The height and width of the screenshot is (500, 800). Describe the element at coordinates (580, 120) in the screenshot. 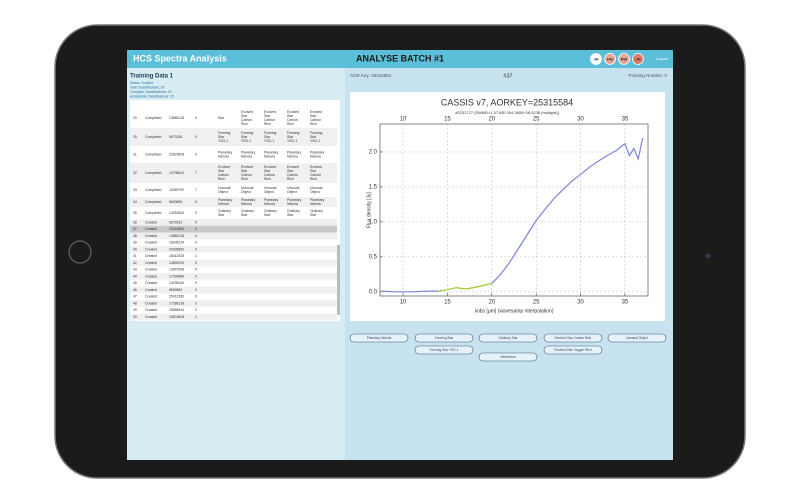

I see `x-tick-label-top: 30` at that location.